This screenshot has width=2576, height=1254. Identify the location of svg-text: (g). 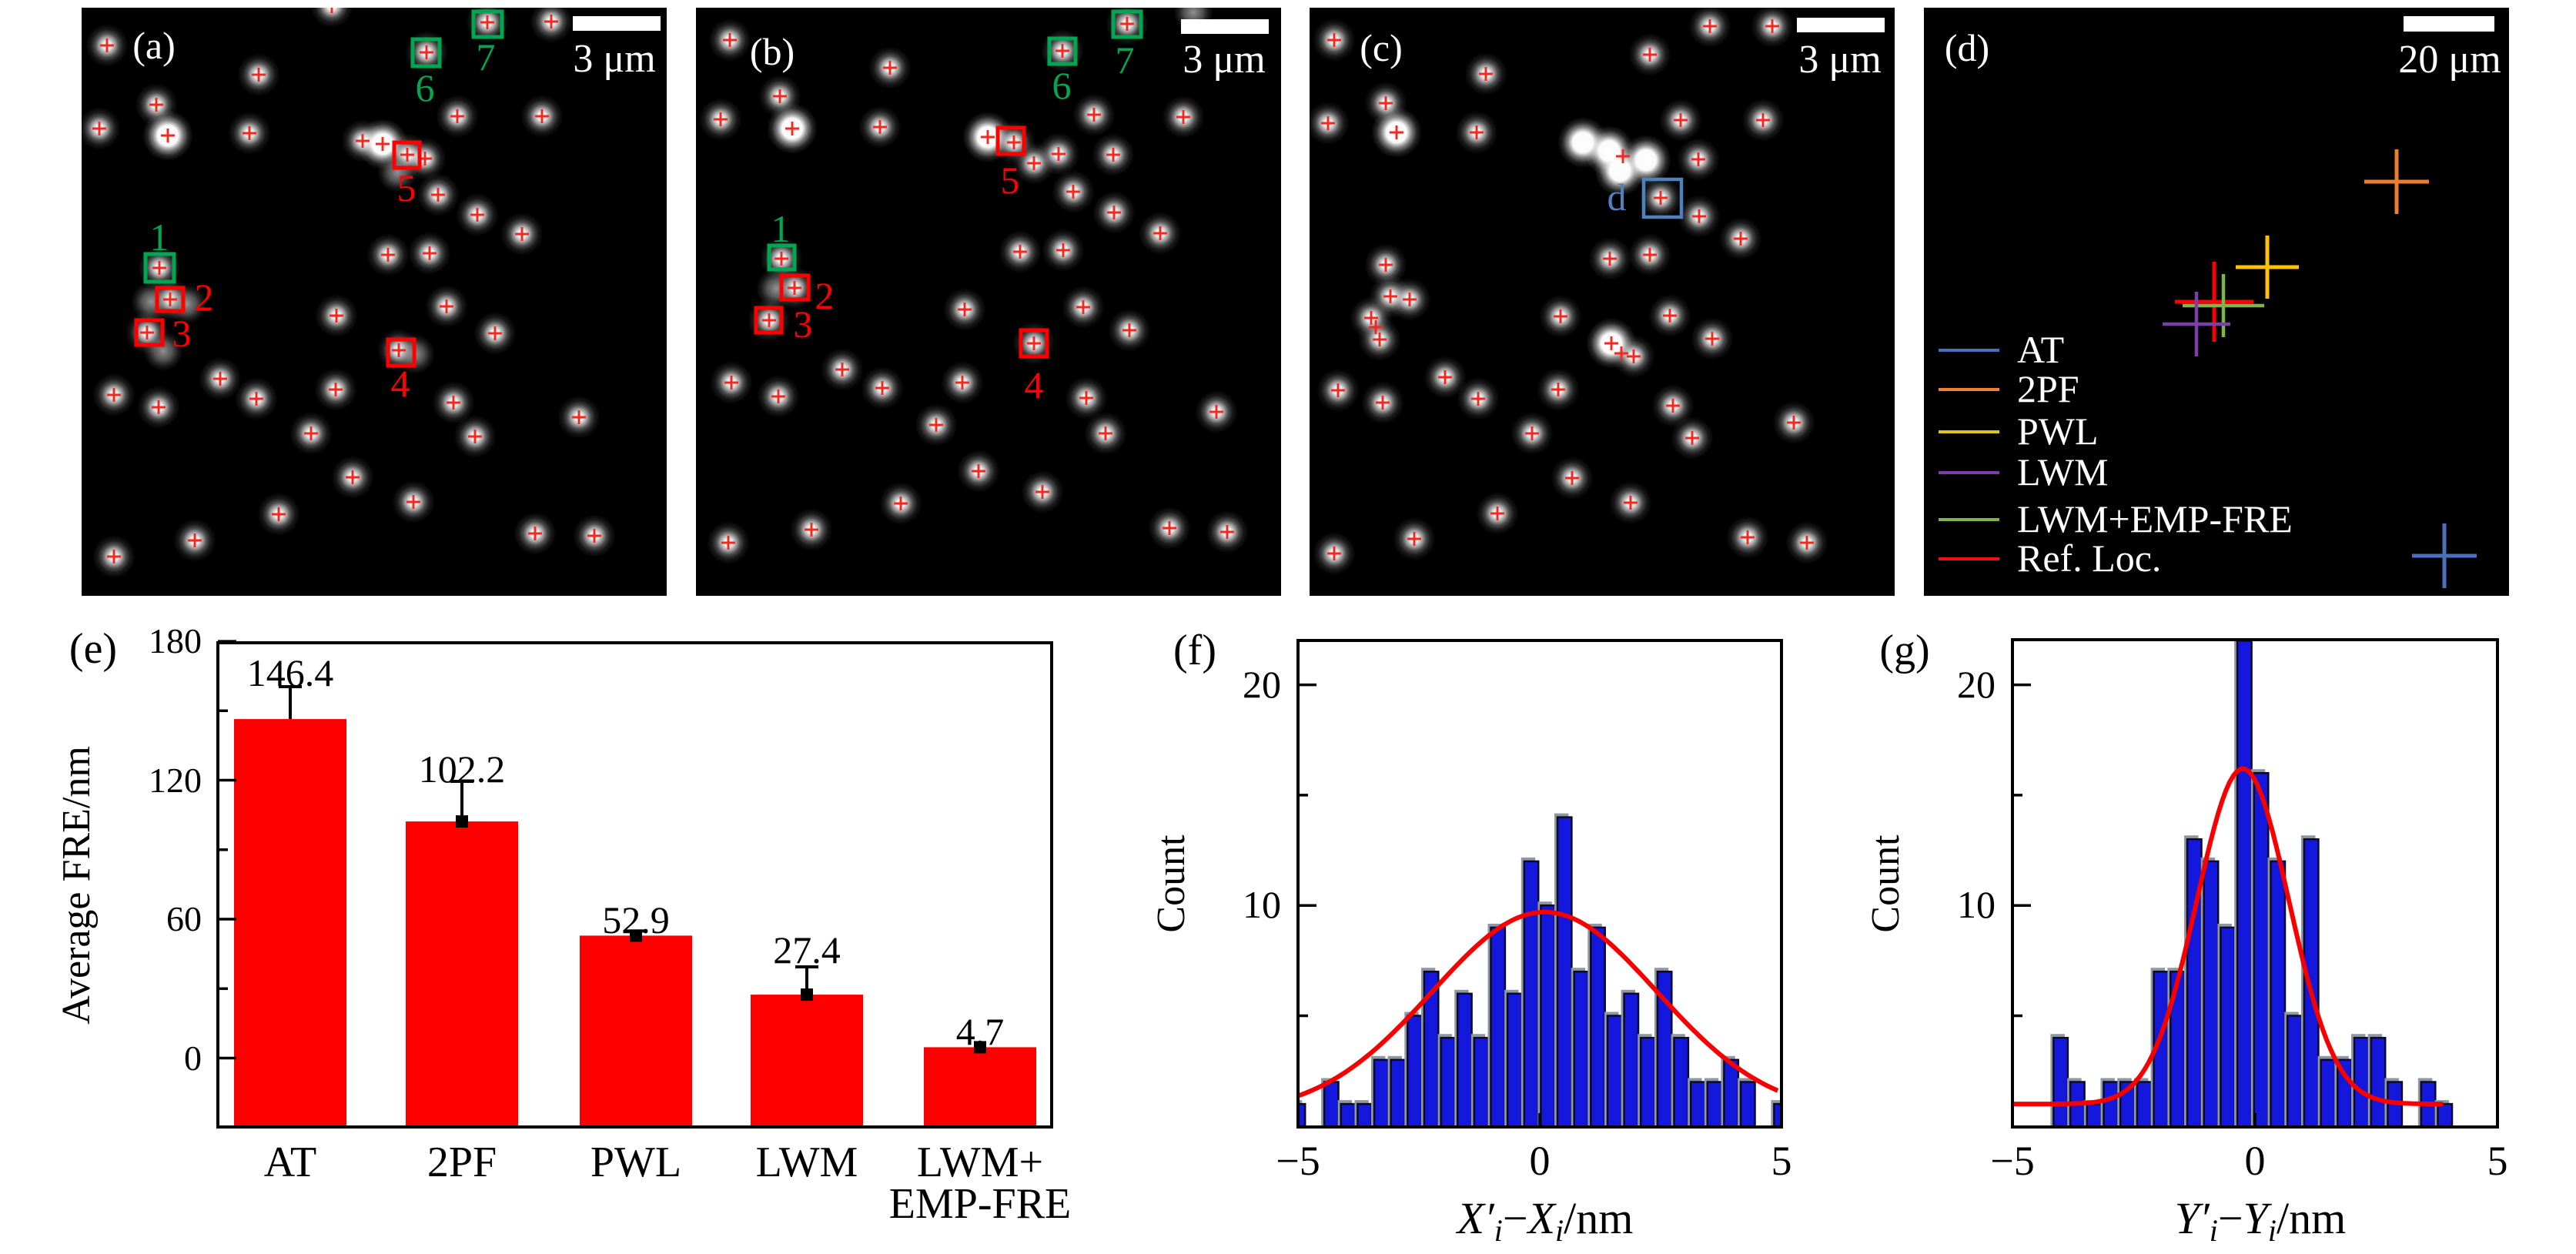
(1904, 651).